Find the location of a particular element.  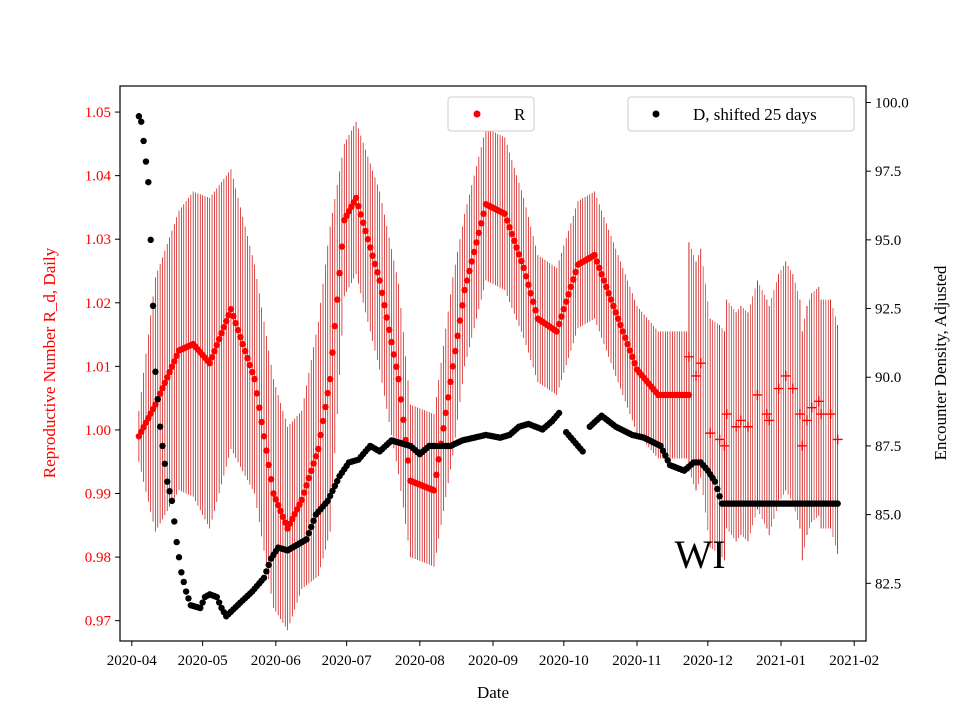

x-tick-label: 2020-10 is located at coordinates (564, 661).